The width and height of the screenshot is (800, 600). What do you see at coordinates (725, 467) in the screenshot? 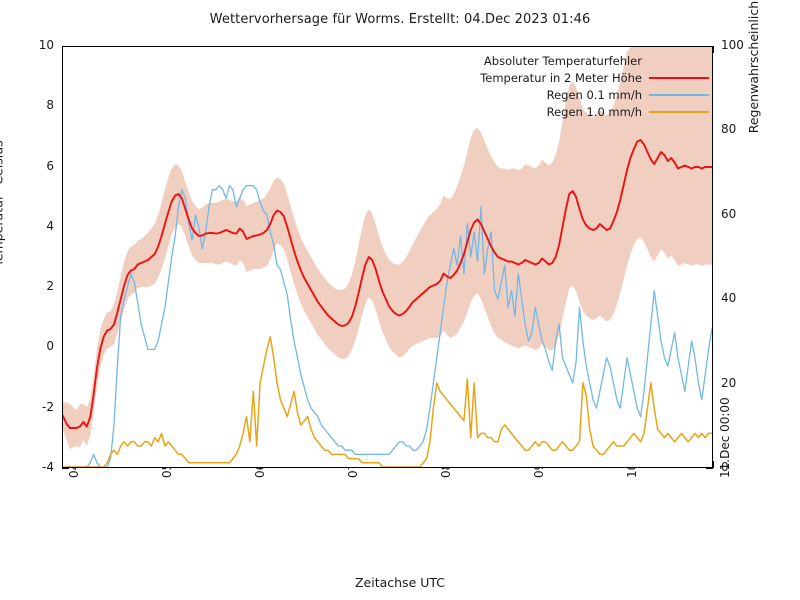
I see `y-tick-right: 0` at bounding box center [725, 467].